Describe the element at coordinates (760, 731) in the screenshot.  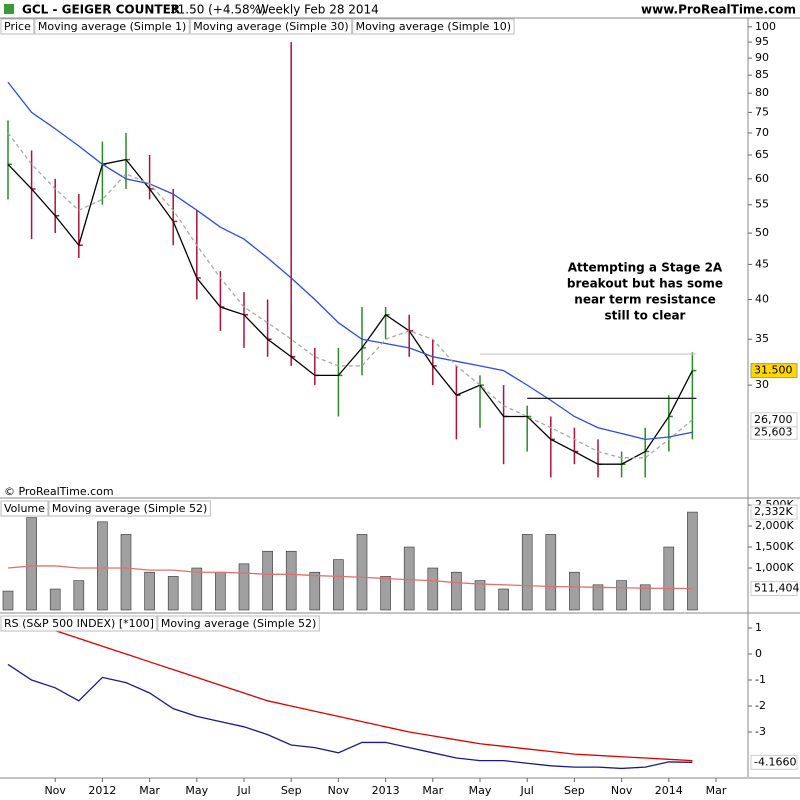
I see `y-tick-label: -3` at that location.